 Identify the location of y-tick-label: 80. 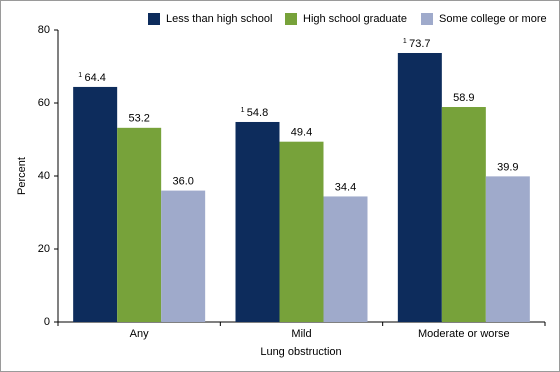
(44, 30).